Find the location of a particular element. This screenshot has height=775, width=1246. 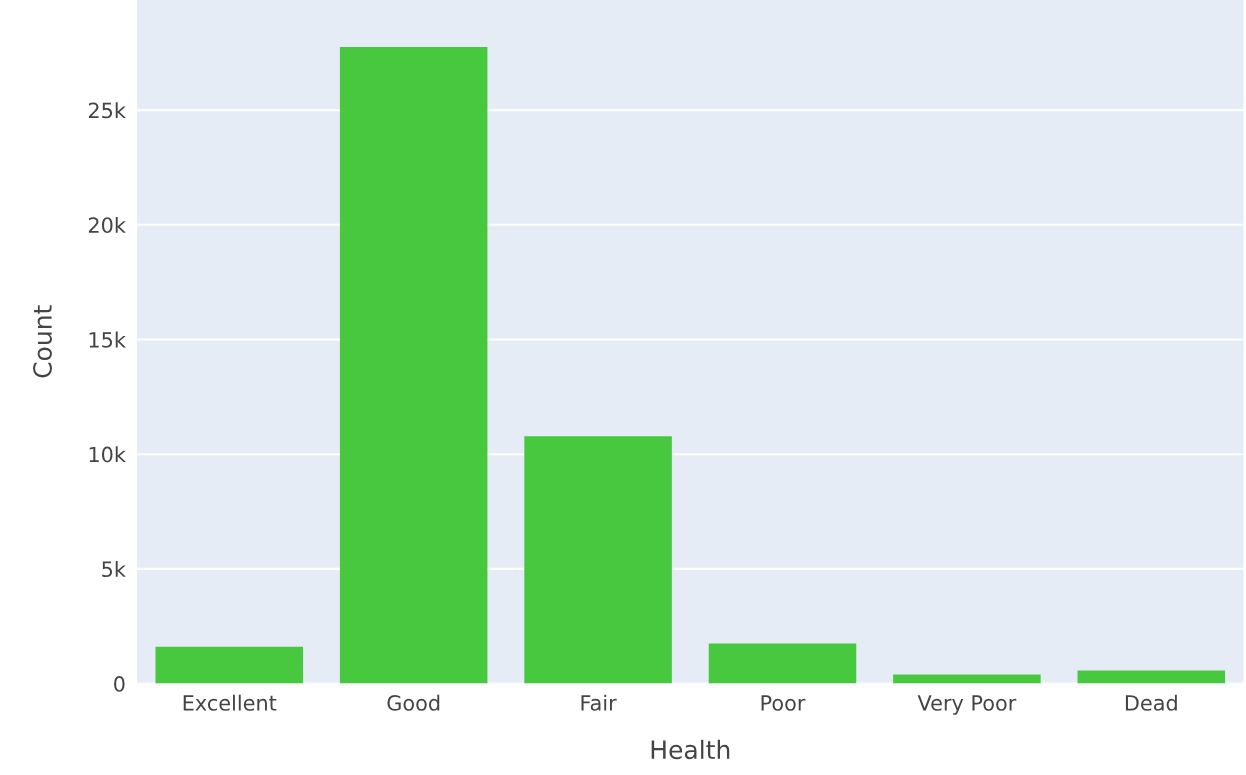

x-tick-label: Poor is located at coordinates (783, 703).